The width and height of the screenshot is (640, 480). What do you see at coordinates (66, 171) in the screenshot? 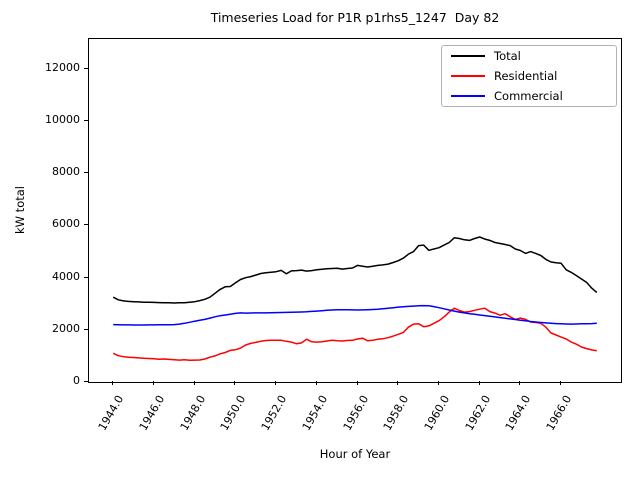
I see `y-tick-label: 8000` at bounding box center [66, 171].